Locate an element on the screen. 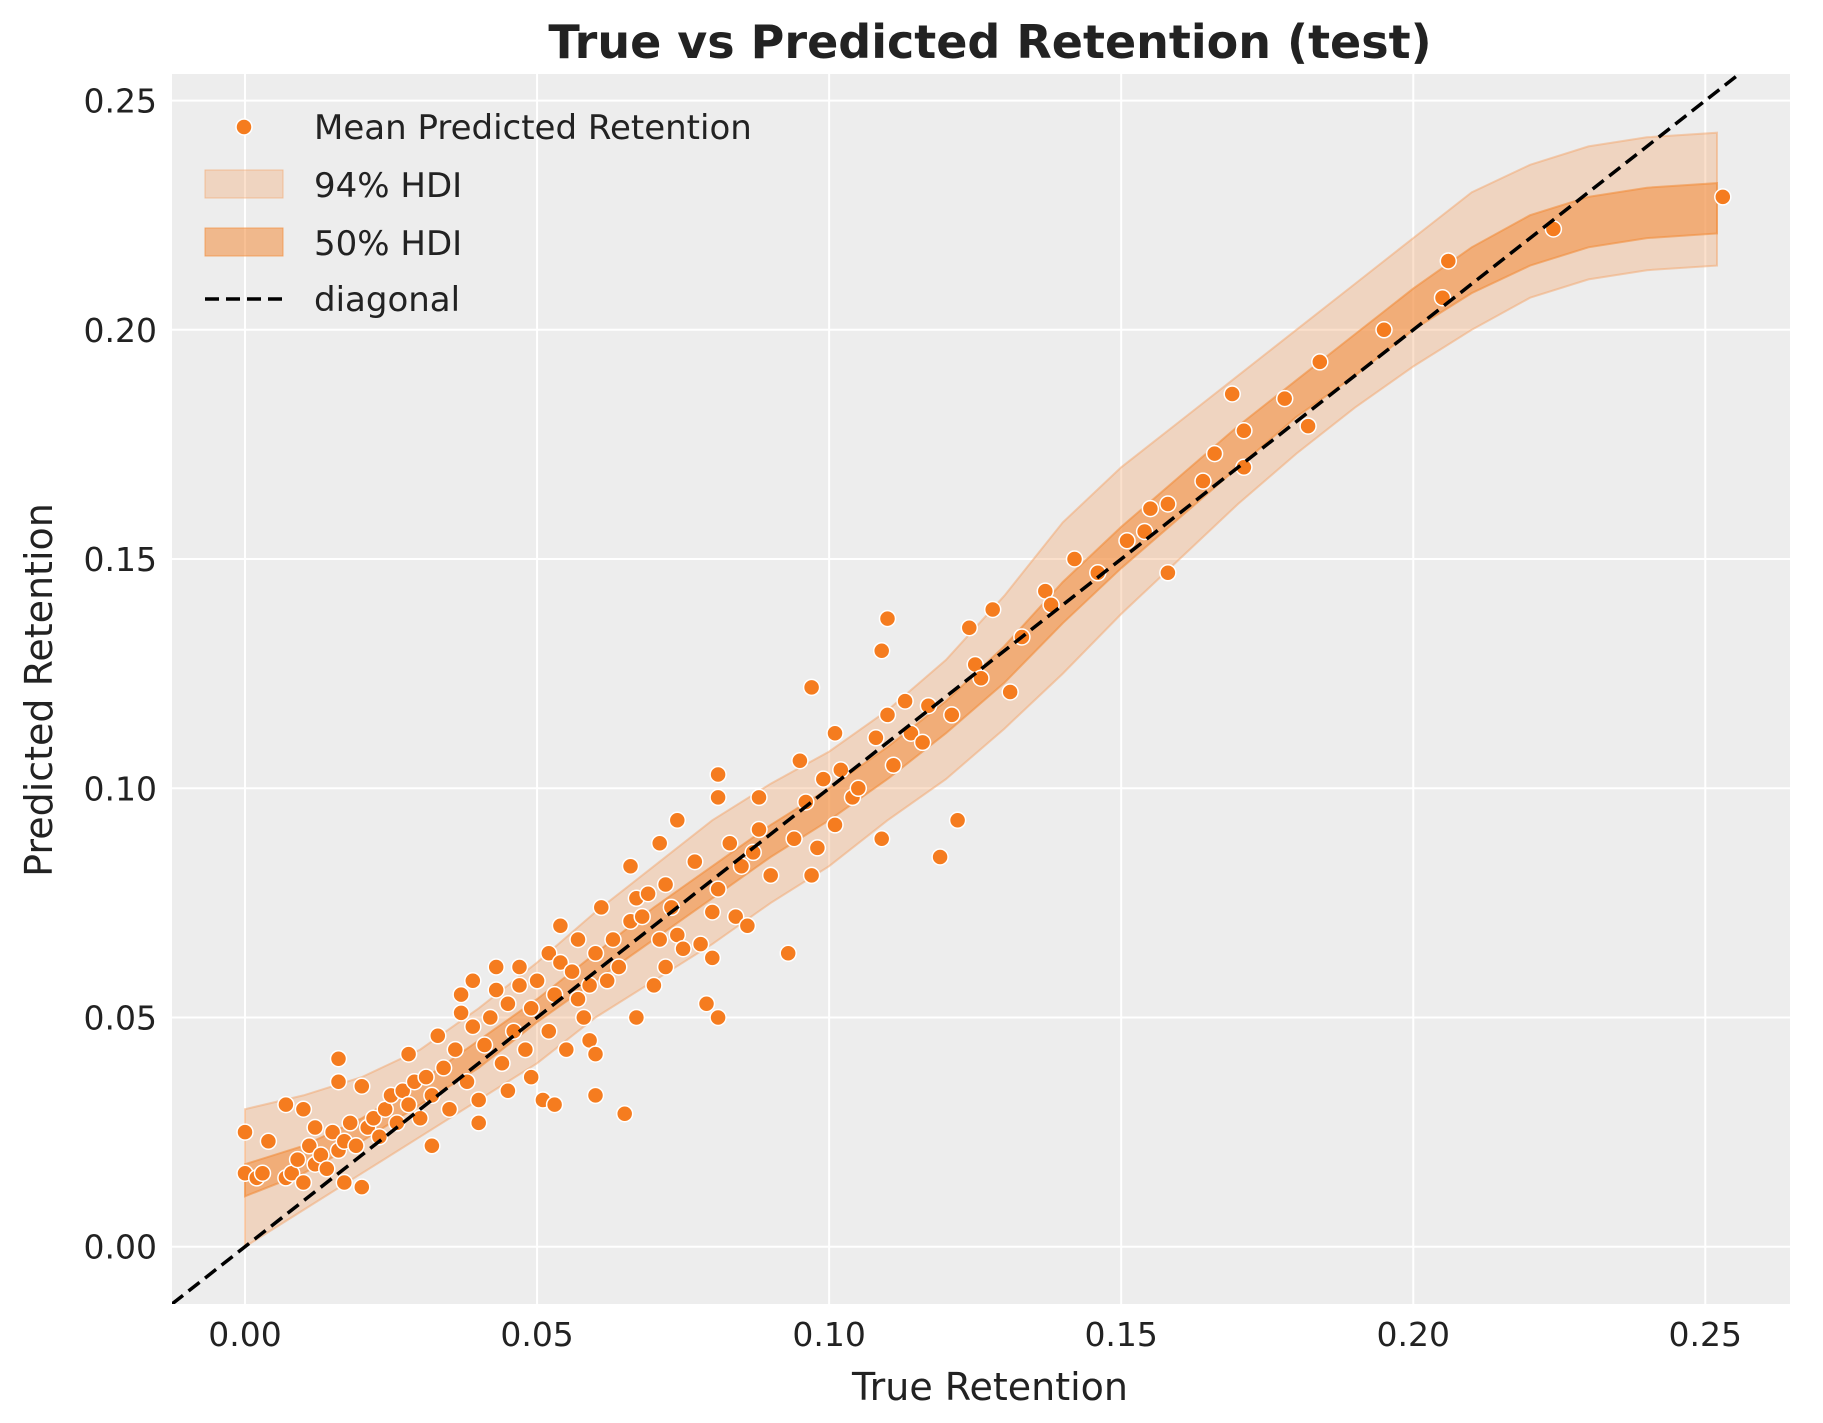  y-tick-label: 0.05 is located at coordinates (120, 1017).